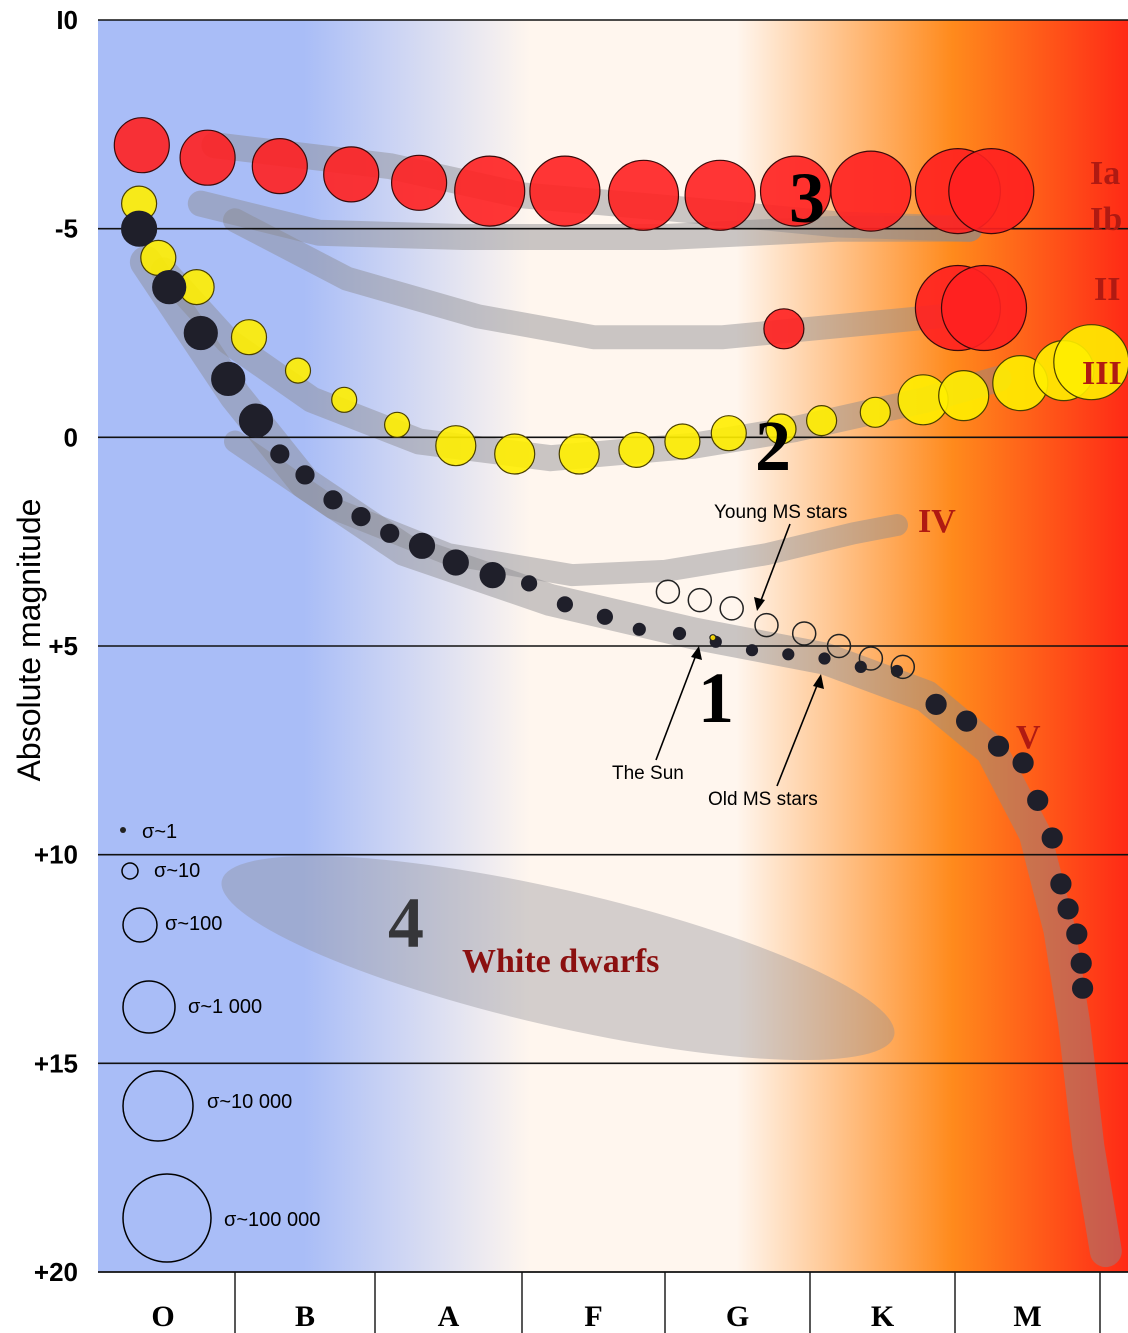 This screenshot has width=1128, height=1333. I want to click on band-bright-giant, so click(609, 279).